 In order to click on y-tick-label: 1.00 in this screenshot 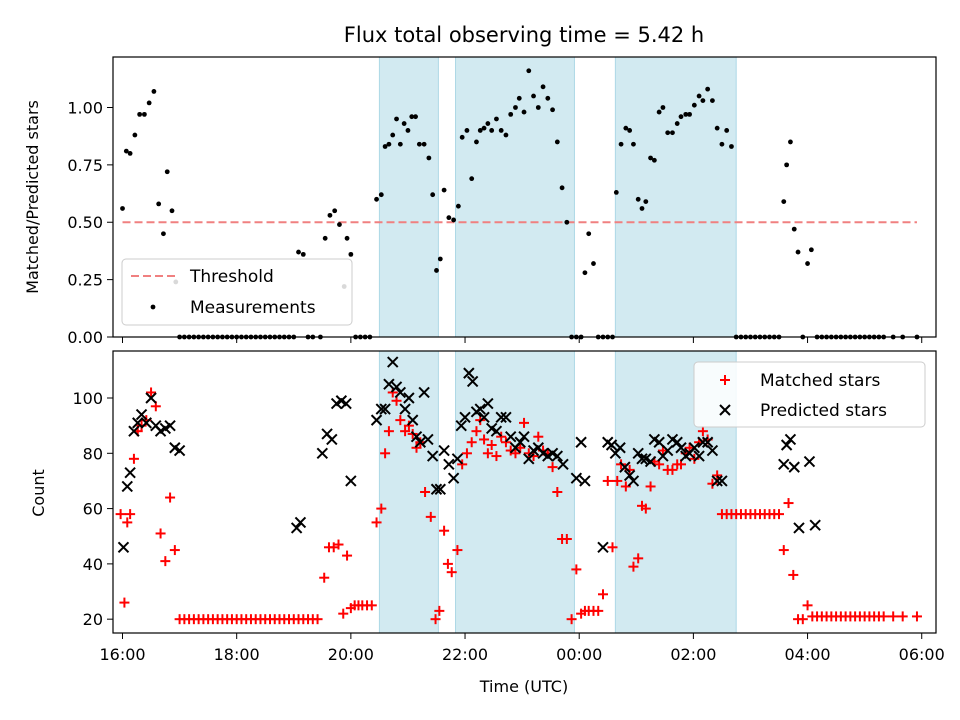, I will do `click(85, 107)`.